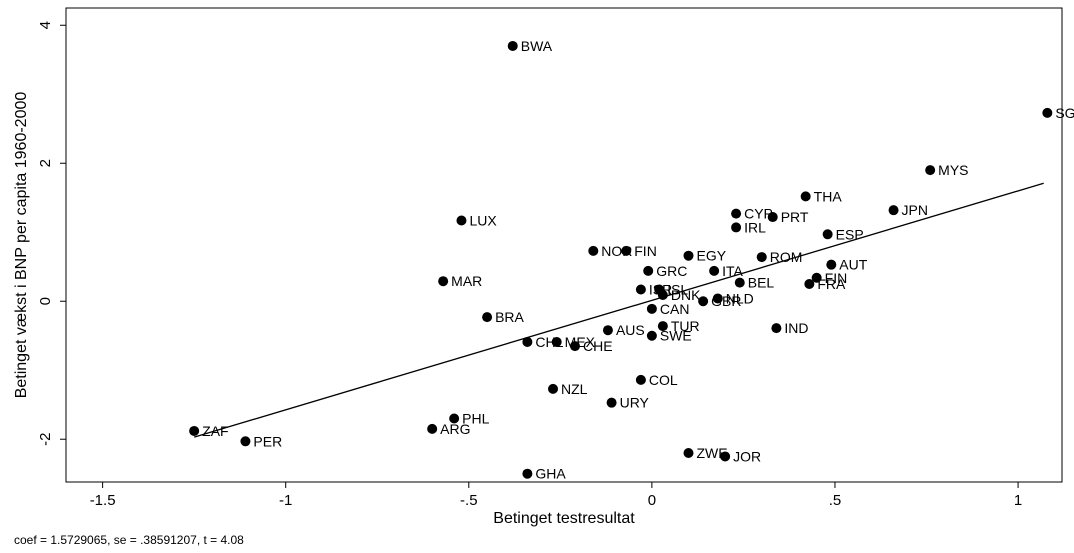  What do you see at coordinates (725, 456) in the screenshot?
I see `data-point-jor` at bounding box center [725, 456].